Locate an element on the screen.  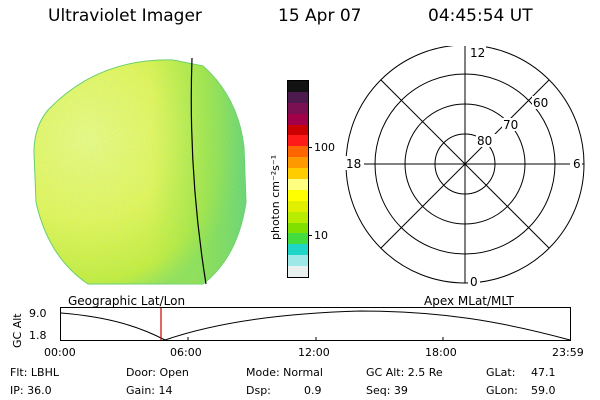
geographic-lat-lon-title: Geographic Lat/Lon is located at coordinates (127, 301).